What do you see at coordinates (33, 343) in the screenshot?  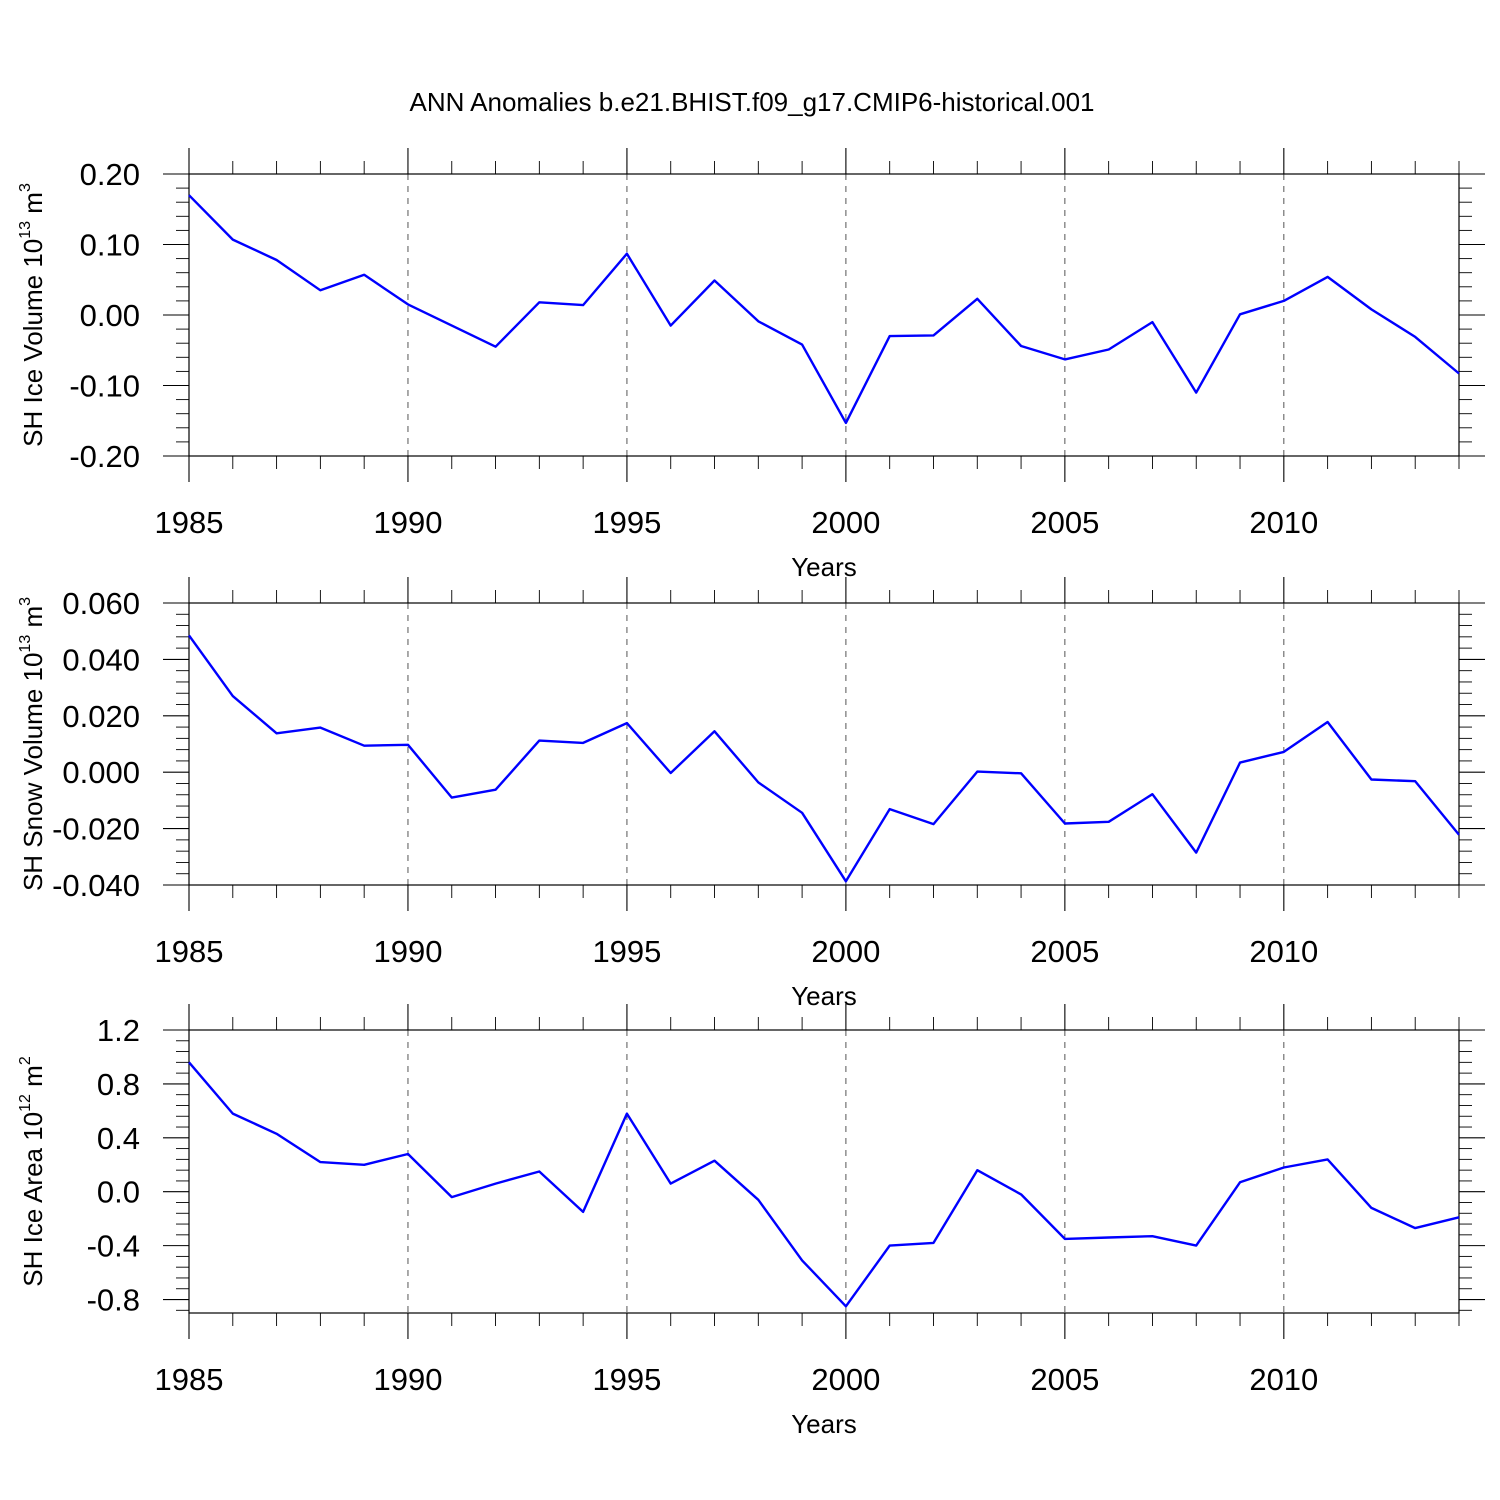 I see `y-axis-label-text: SH Ice Volume 10` at bounding box center [33, 343].